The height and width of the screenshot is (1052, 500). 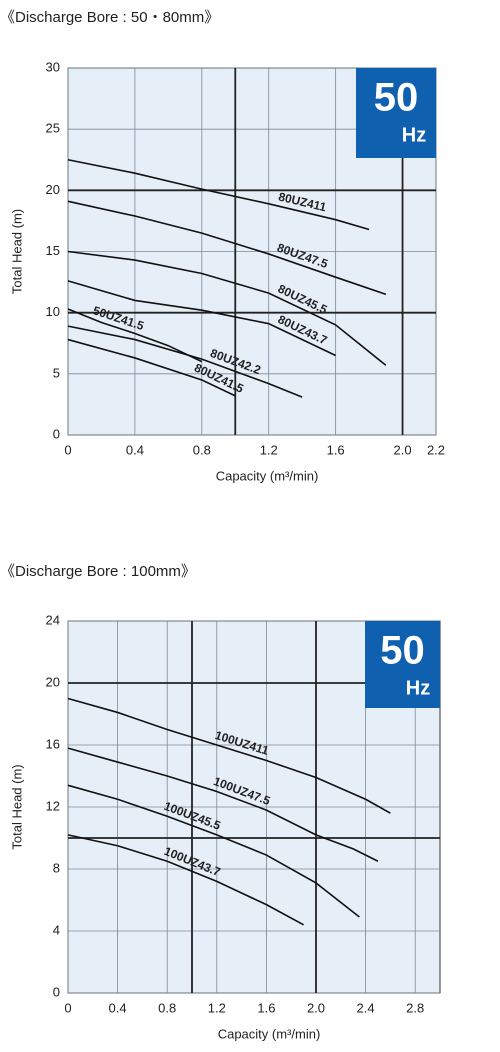 What do you see at coordinates (53, 311) in the screenshot?
I see `y-tick-label: 10` at bounding box center [53, 311].